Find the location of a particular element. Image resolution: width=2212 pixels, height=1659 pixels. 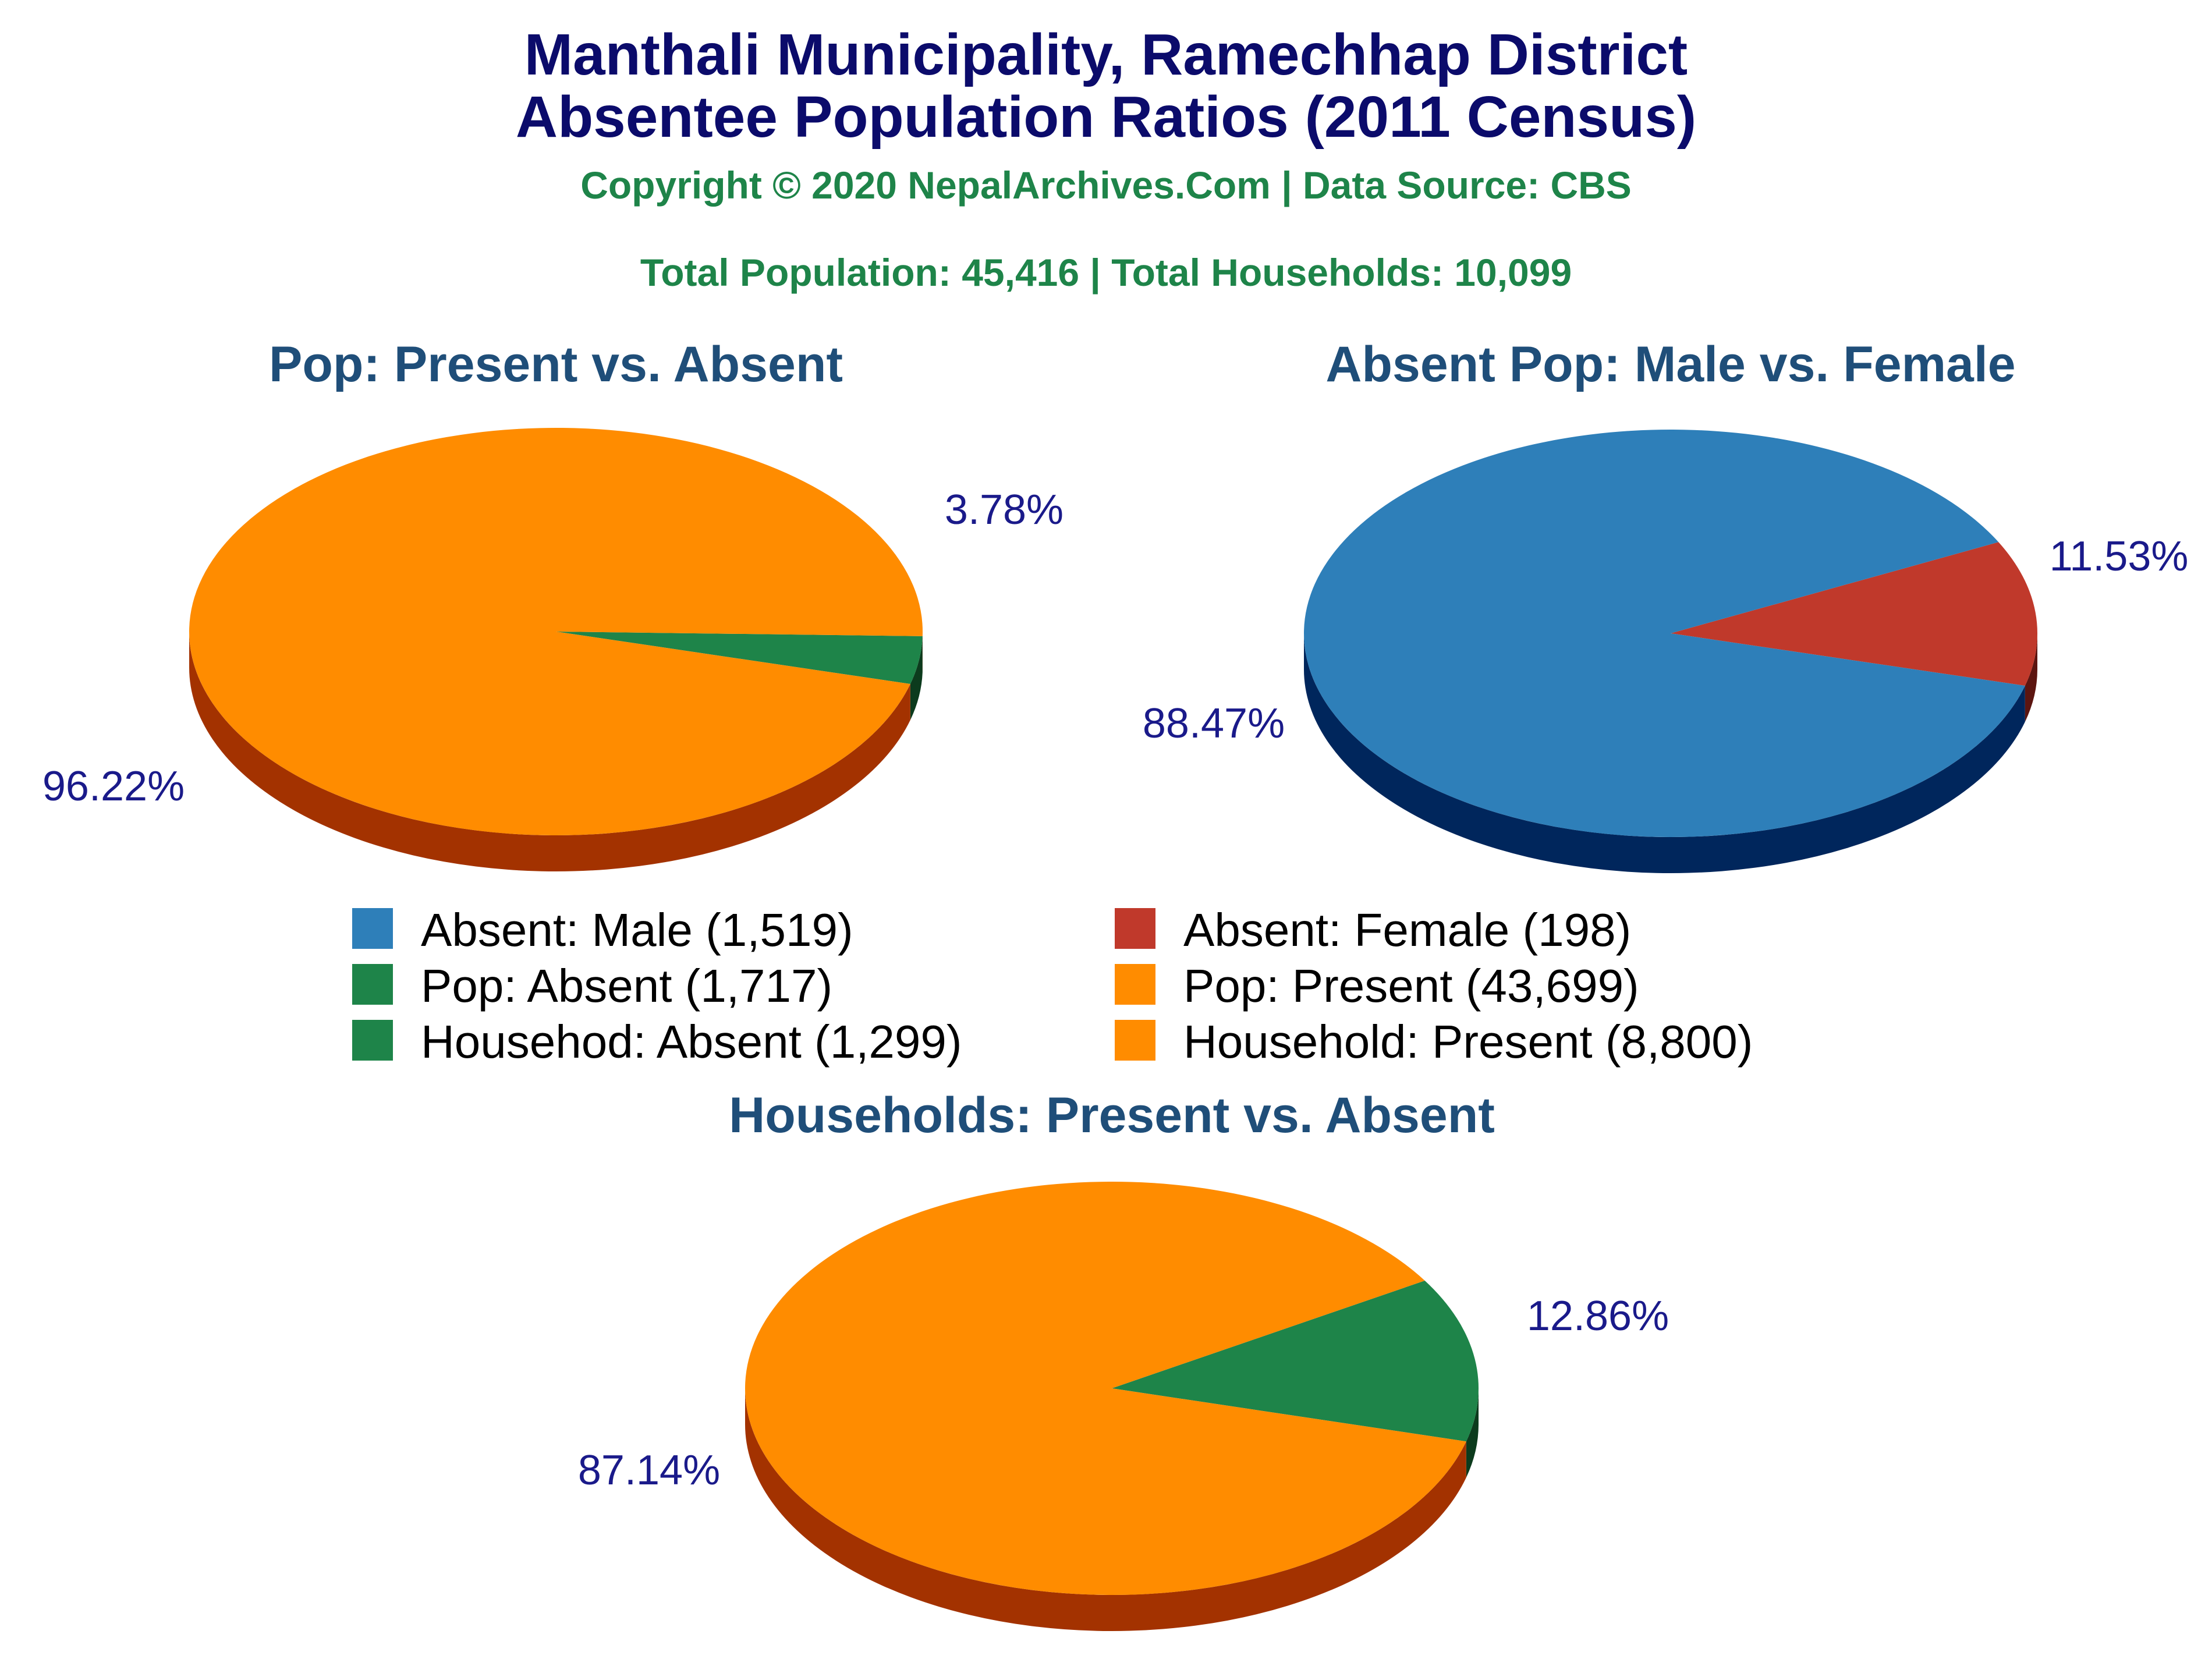

pie-slice-percent-label: 11.53% is located at coordinates (2119, 556).